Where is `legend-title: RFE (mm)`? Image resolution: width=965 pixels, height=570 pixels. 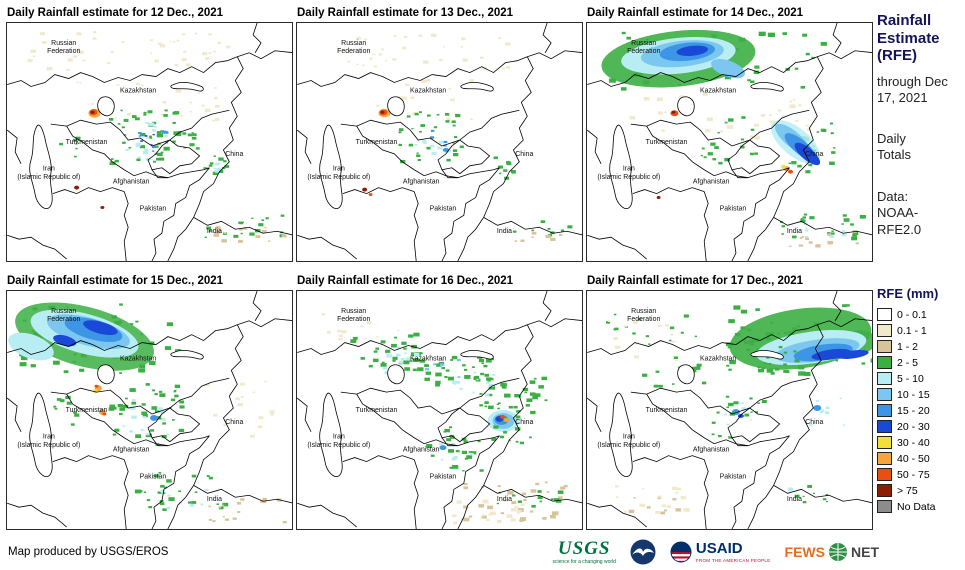
legend-title: RFE (mm) is located at coordinates (908, 293).